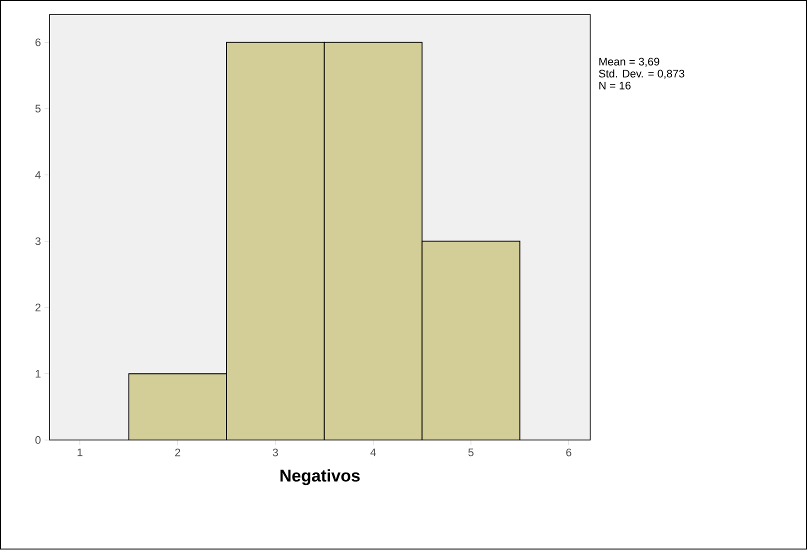 The width and height of the screenshot is (807, 550). I want to click on y-tick-label: 1, so click(38, 374).